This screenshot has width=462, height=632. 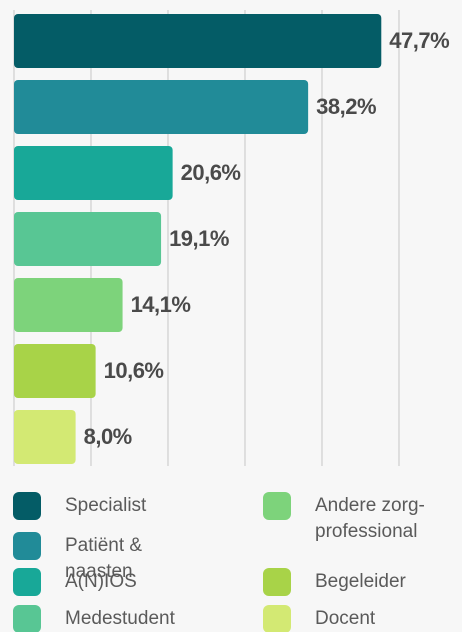 I want to click on legend-label: Begeleider, so click(x=360, y=581).